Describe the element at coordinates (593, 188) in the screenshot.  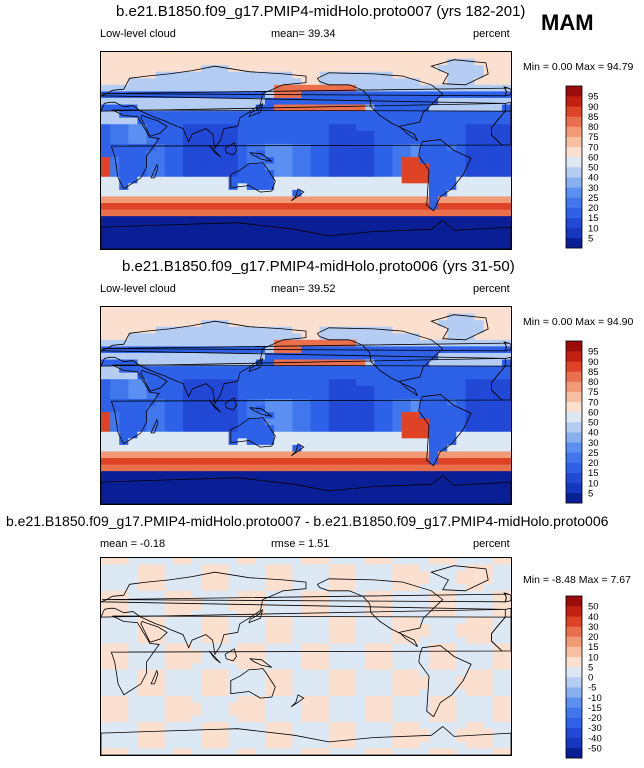
I see `colorbar-tick-label: 30` at that location.